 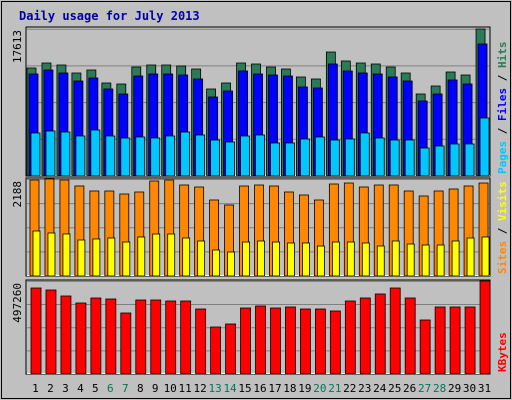 What do you see at coordinates (17, 303) in the screenshot?
I see `panel-max-label: 497260` at bounding box center [17, 303].